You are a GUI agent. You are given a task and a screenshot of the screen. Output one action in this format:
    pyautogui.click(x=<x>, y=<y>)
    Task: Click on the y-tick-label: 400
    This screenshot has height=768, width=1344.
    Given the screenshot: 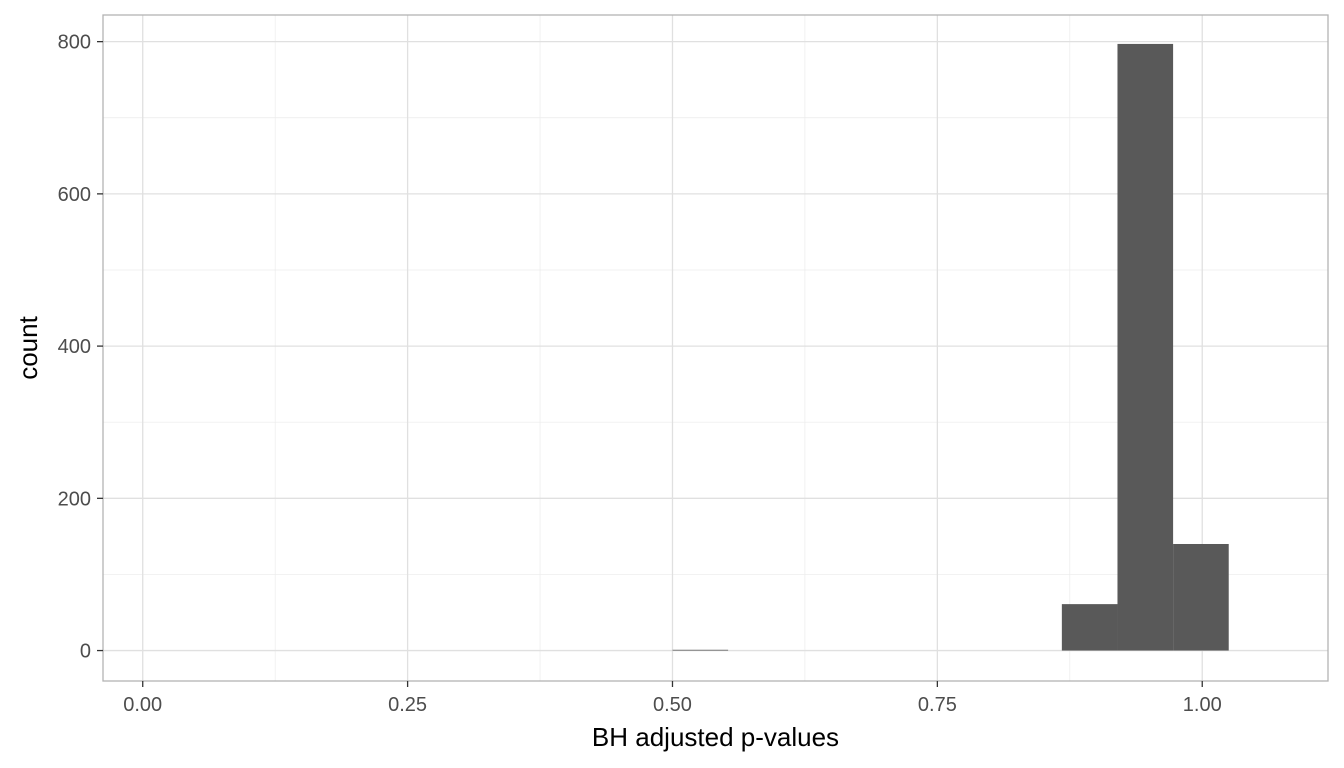 What is the action you would take?
    pyautogui.click(x=74, y=347)
    